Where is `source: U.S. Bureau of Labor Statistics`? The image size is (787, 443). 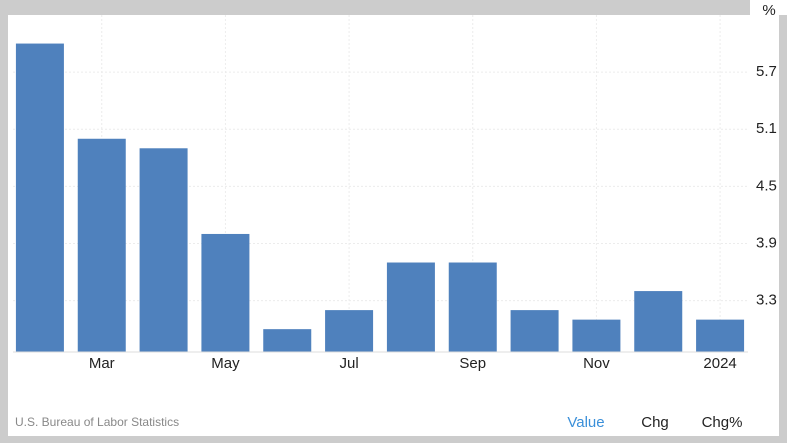 source: U.S. Bureau of Labor Statistics is located at coordinates (97, 422).